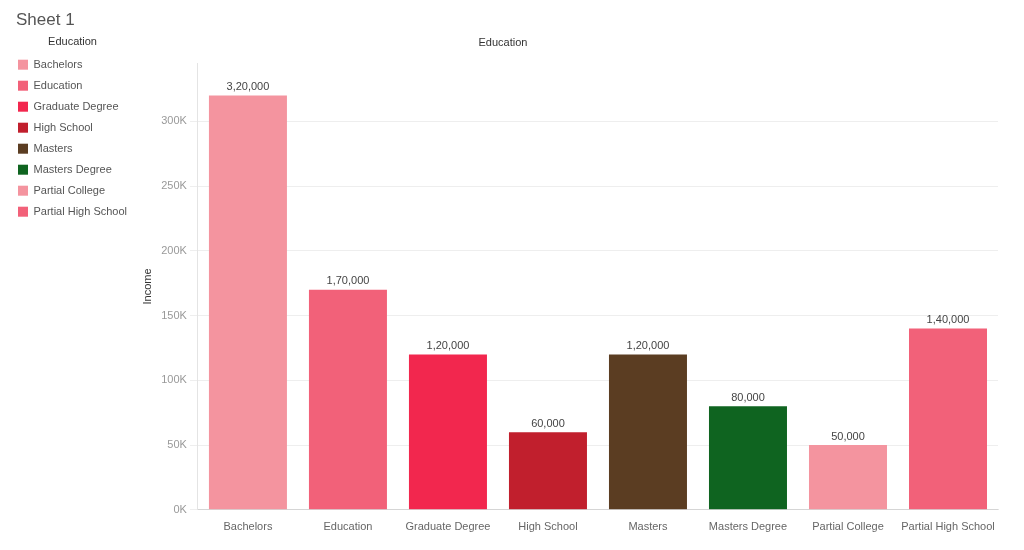 Image resolution: width=1024 pixels, height=550 pixels. I want to click on legend-title: Education, so click(72, 40).